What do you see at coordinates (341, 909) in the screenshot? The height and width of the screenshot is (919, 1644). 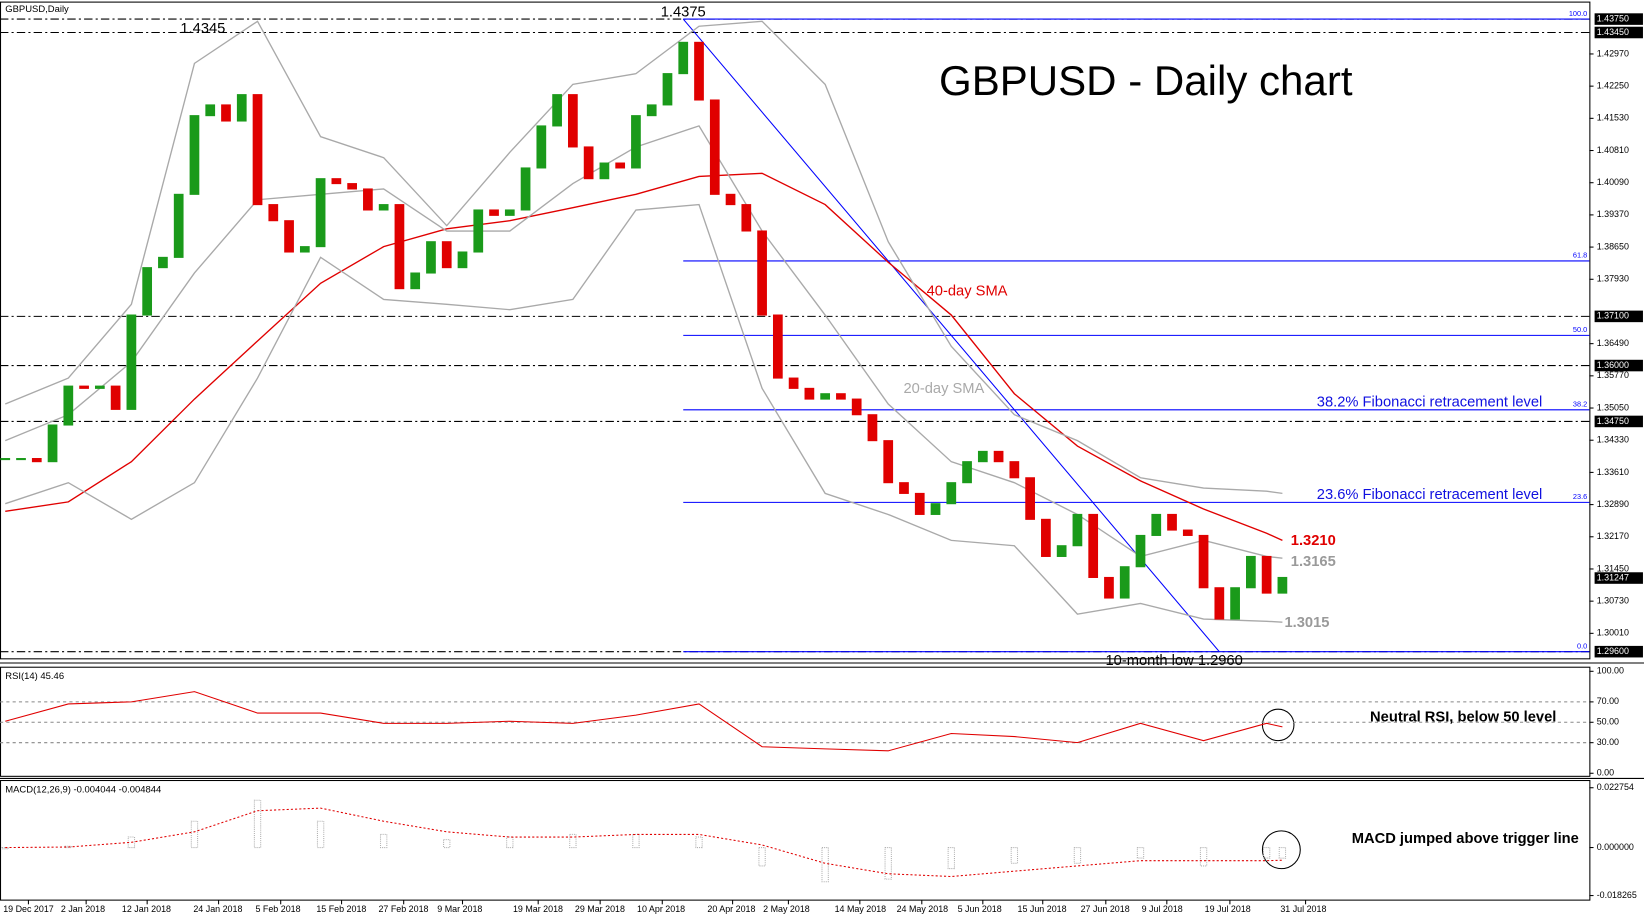 I see `x-tick-label: 15 Feb 2018` at bounding box center [341, 909].